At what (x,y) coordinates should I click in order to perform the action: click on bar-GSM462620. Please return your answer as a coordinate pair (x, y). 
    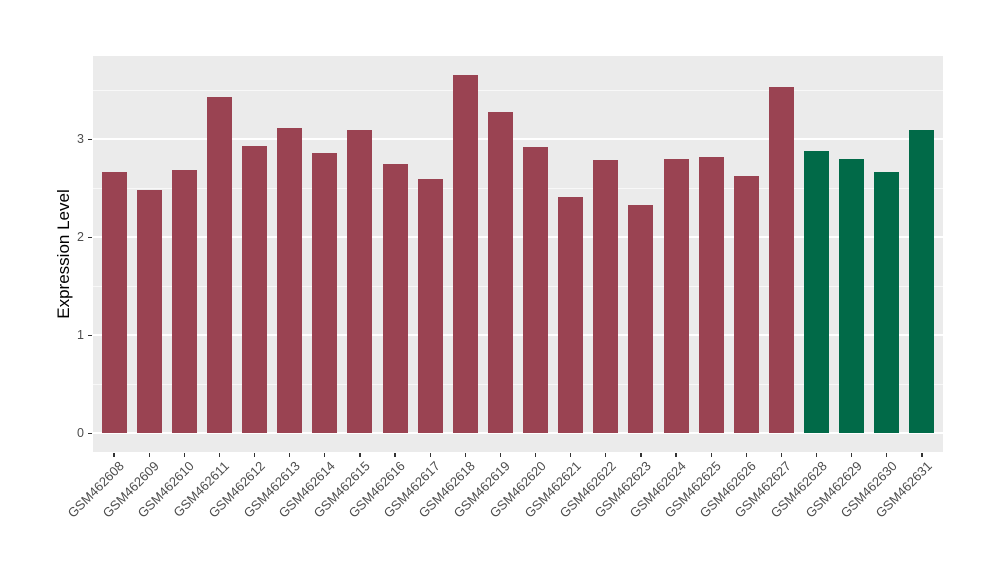
    Looking at the image, I should click on (536, 290).